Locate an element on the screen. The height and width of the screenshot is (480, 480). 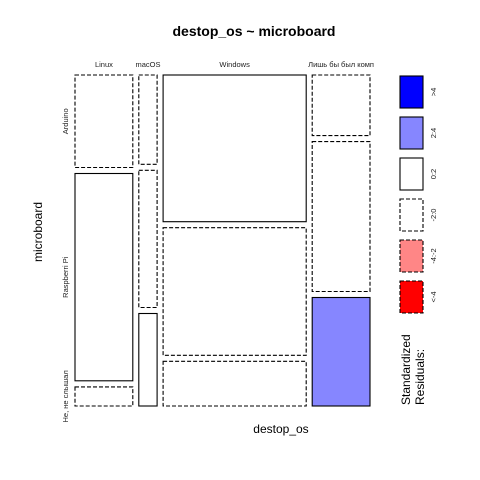
tile-linux-не-не-слышал is located at coordinates (104, 396).